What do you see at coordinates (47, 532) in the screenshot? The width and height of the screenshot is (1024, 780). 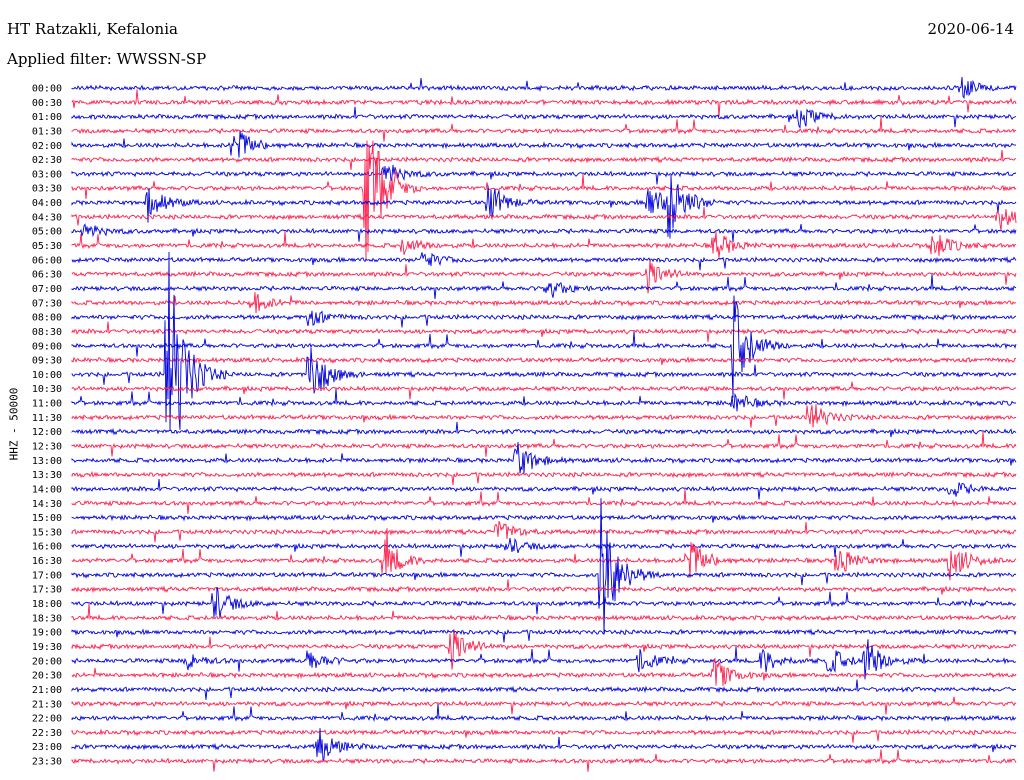 I see `time-label: 15:30` at bounding box center [47, 532].